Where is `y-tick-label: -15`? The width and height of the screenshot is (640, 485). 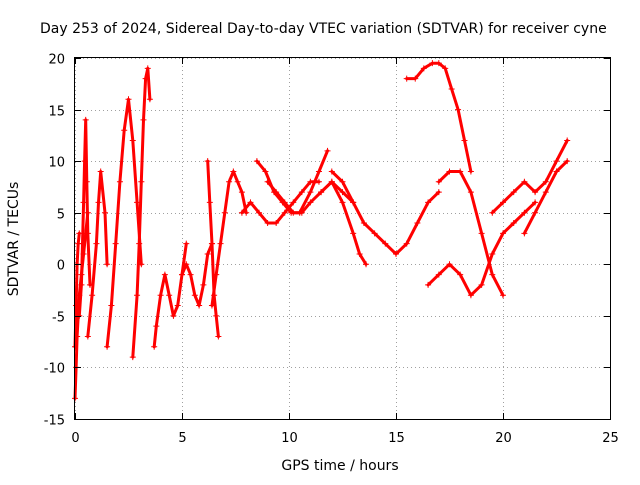
y-tick-label: -15 is located at coordinates (54, 421).